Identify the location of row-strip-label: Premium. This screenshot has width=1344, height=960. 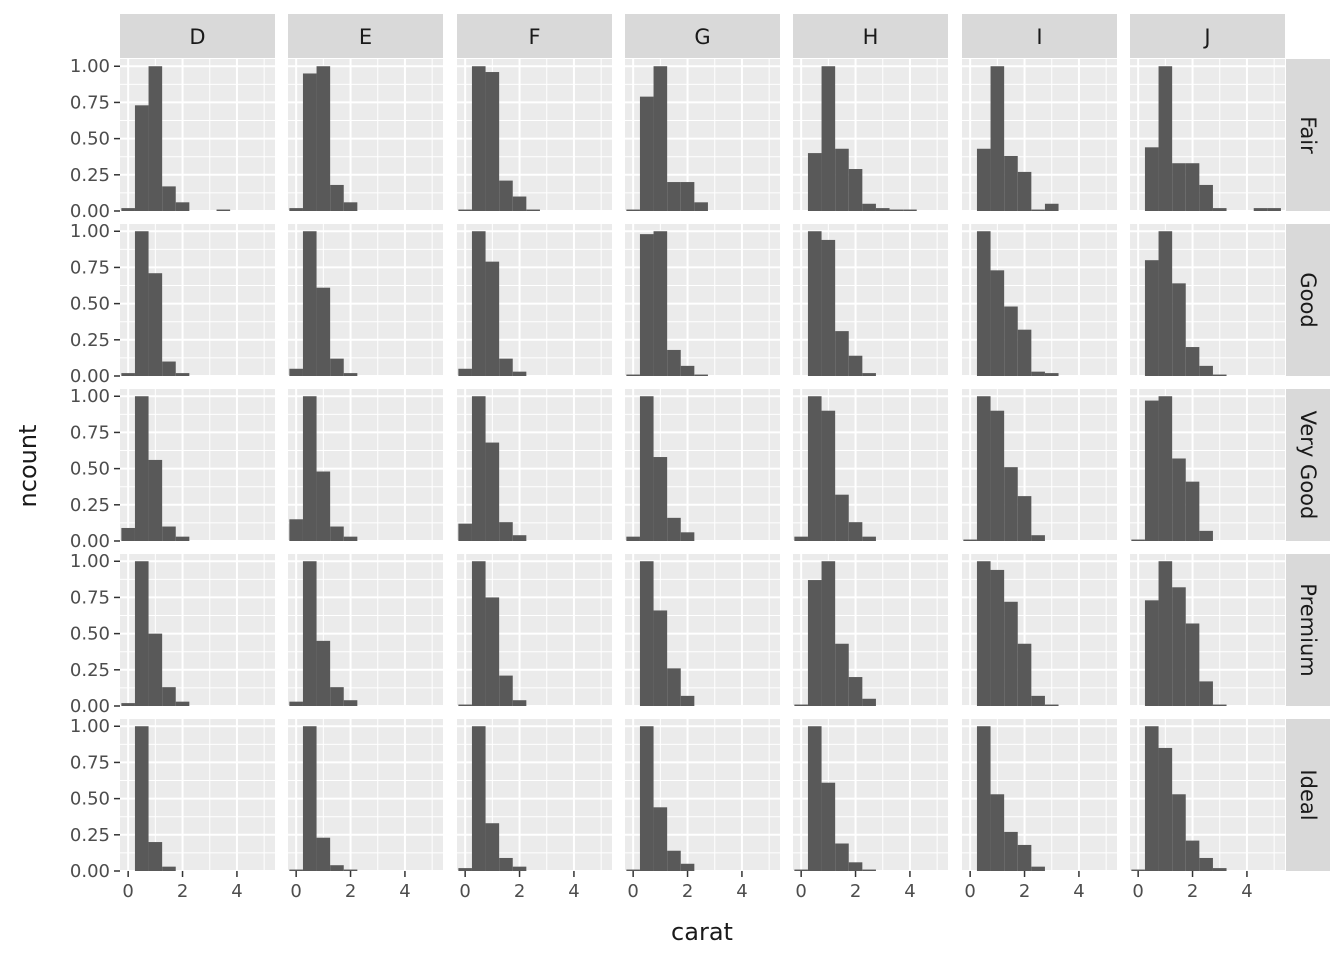
(1308, 629).